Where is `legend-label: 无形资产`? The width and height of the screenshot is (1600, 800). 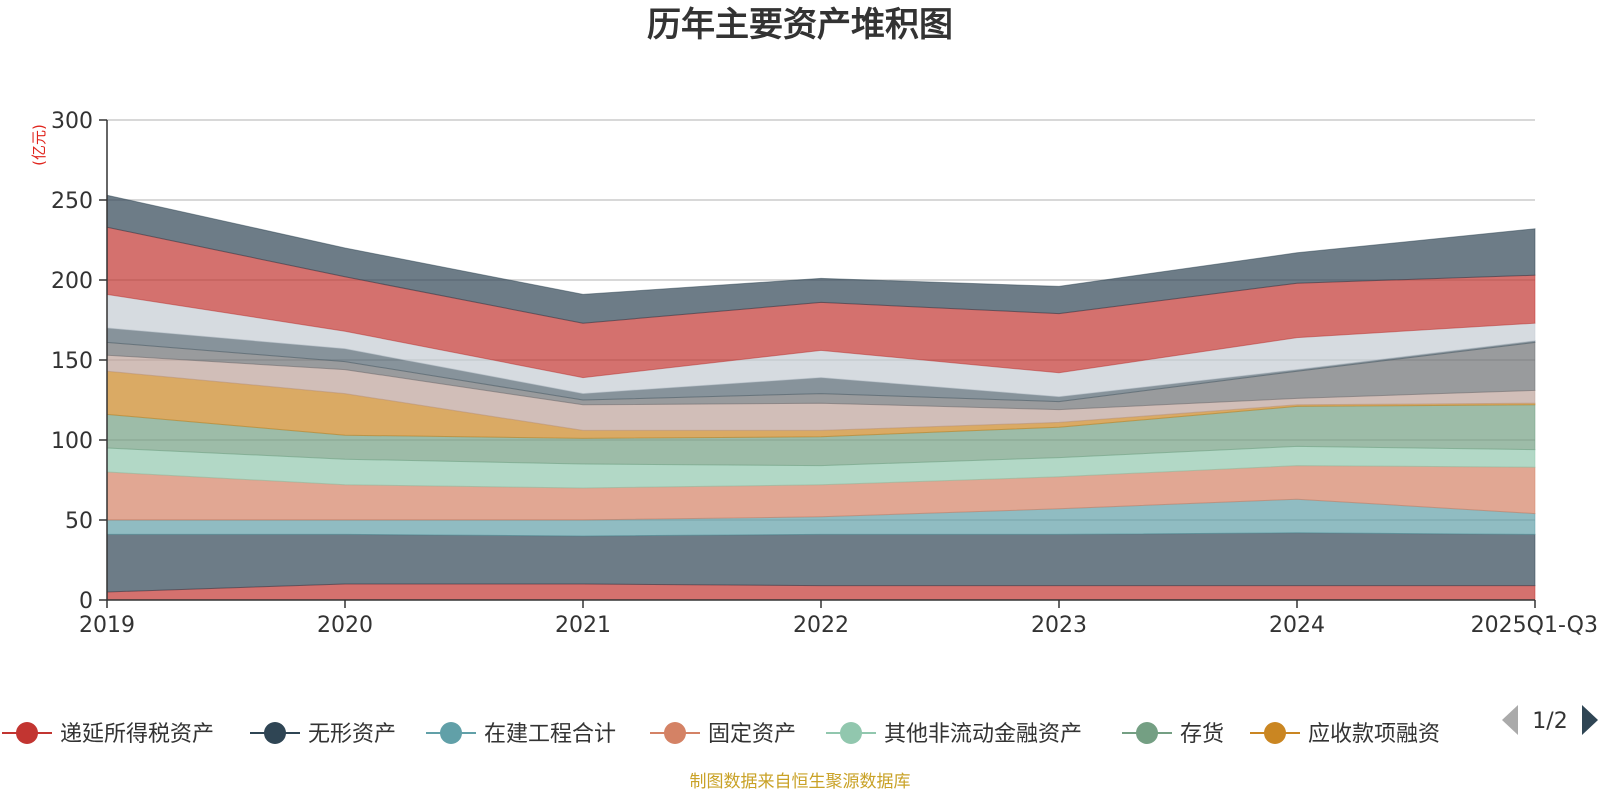 legend-label: 无形资产 is located at coordinates (352, 734).